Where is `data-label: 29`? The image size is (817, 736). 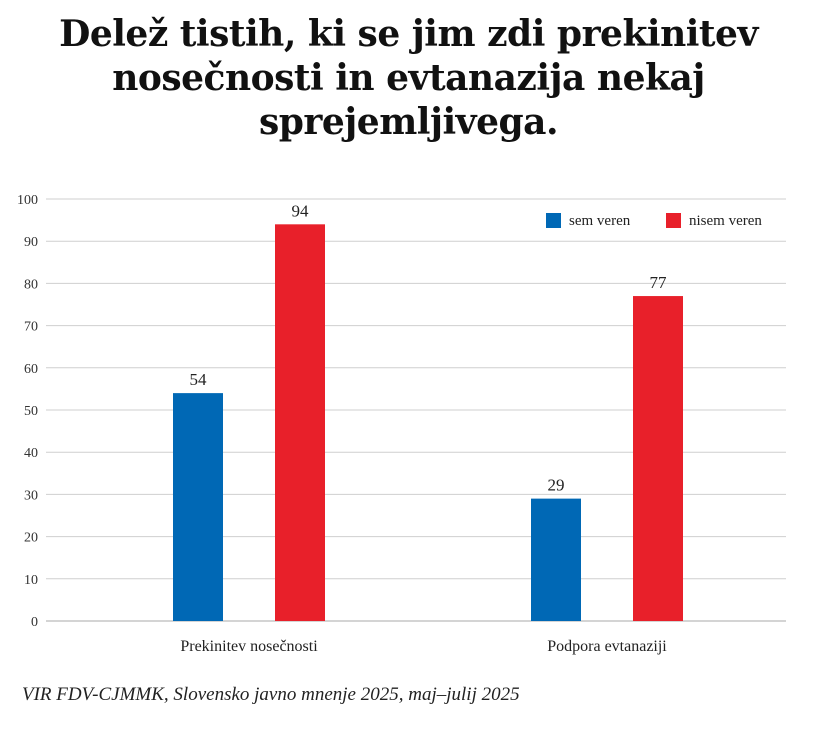 data-label: 29 is located at coordinates (556, 485).